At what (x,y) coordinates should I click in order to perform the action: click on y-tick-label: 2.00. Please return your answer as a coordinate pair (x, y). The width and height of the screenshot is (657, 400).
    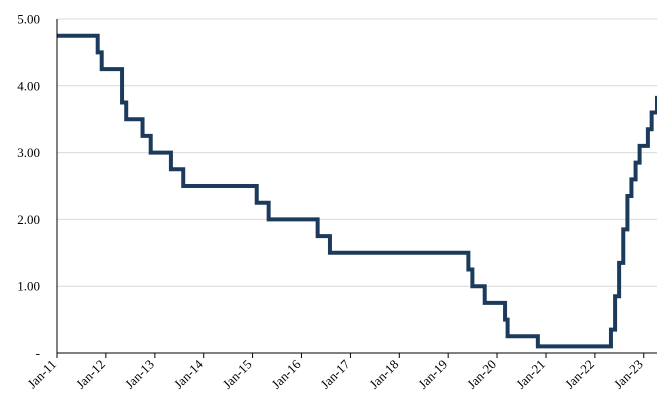
    Looking at the image, I should click on (28, 219).